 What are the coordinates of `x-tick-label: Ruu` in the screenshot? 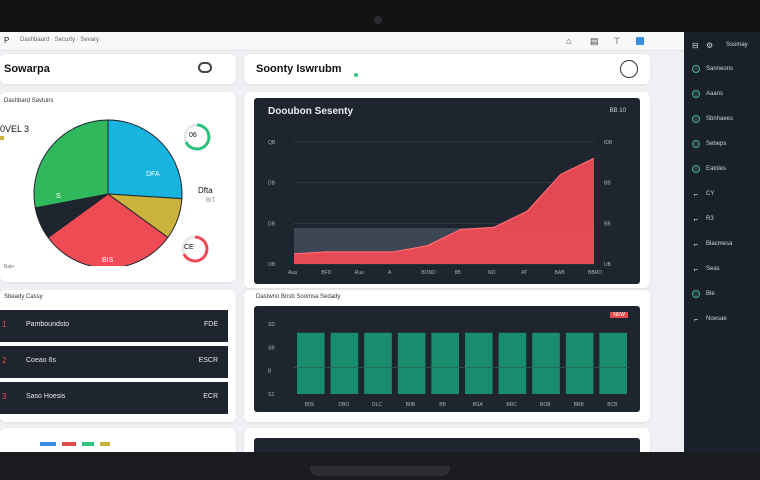 It's located at (359, 273).